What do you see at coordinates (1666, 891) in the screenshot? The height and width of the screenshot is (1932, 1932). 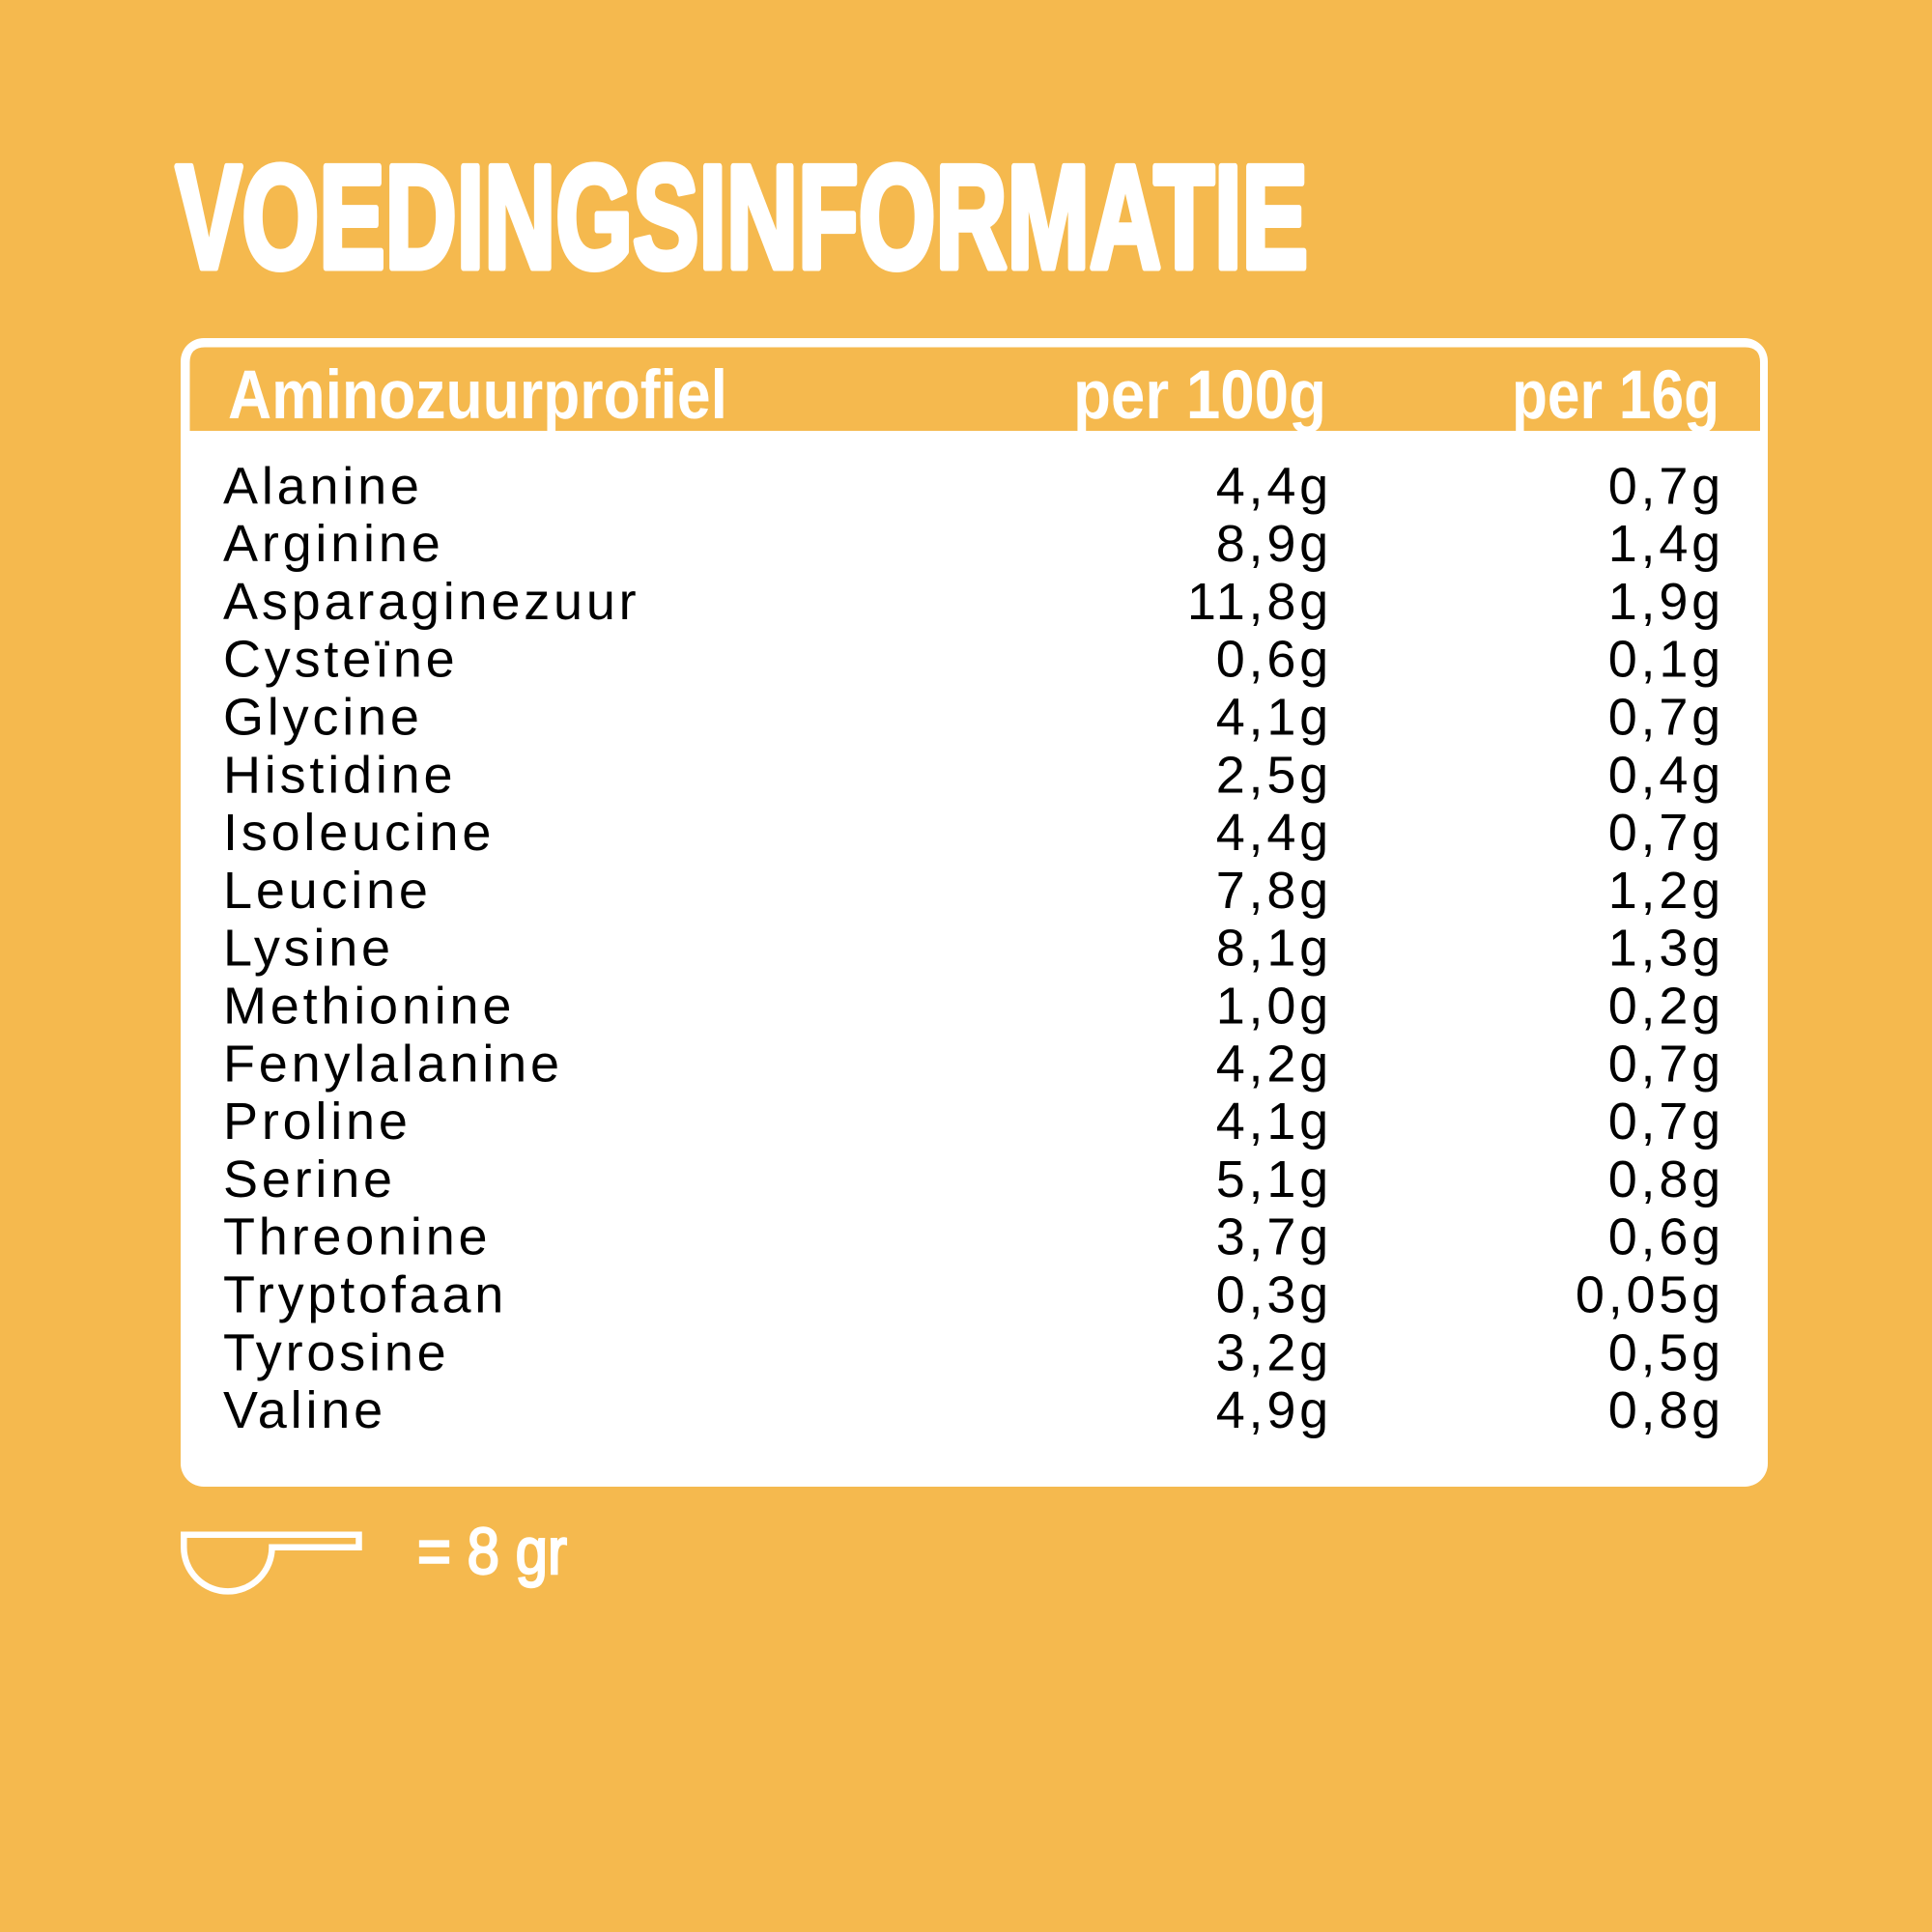 I see `svg-text: 1,2g` at bounding box center [1666, 891].